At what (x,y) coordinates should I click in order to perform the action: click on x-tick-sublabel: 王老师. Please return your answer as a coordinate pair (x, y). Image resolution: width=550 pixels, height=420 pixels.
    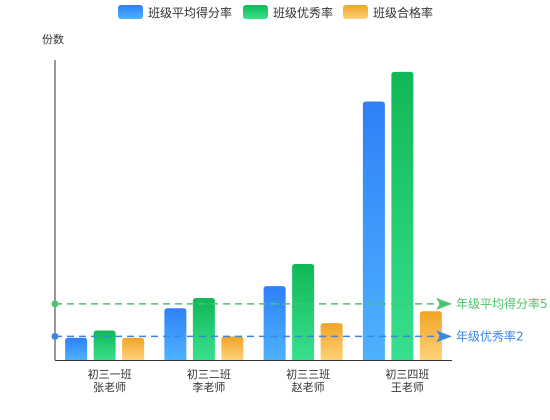
    Looking at the image, I should click on (407, 387).